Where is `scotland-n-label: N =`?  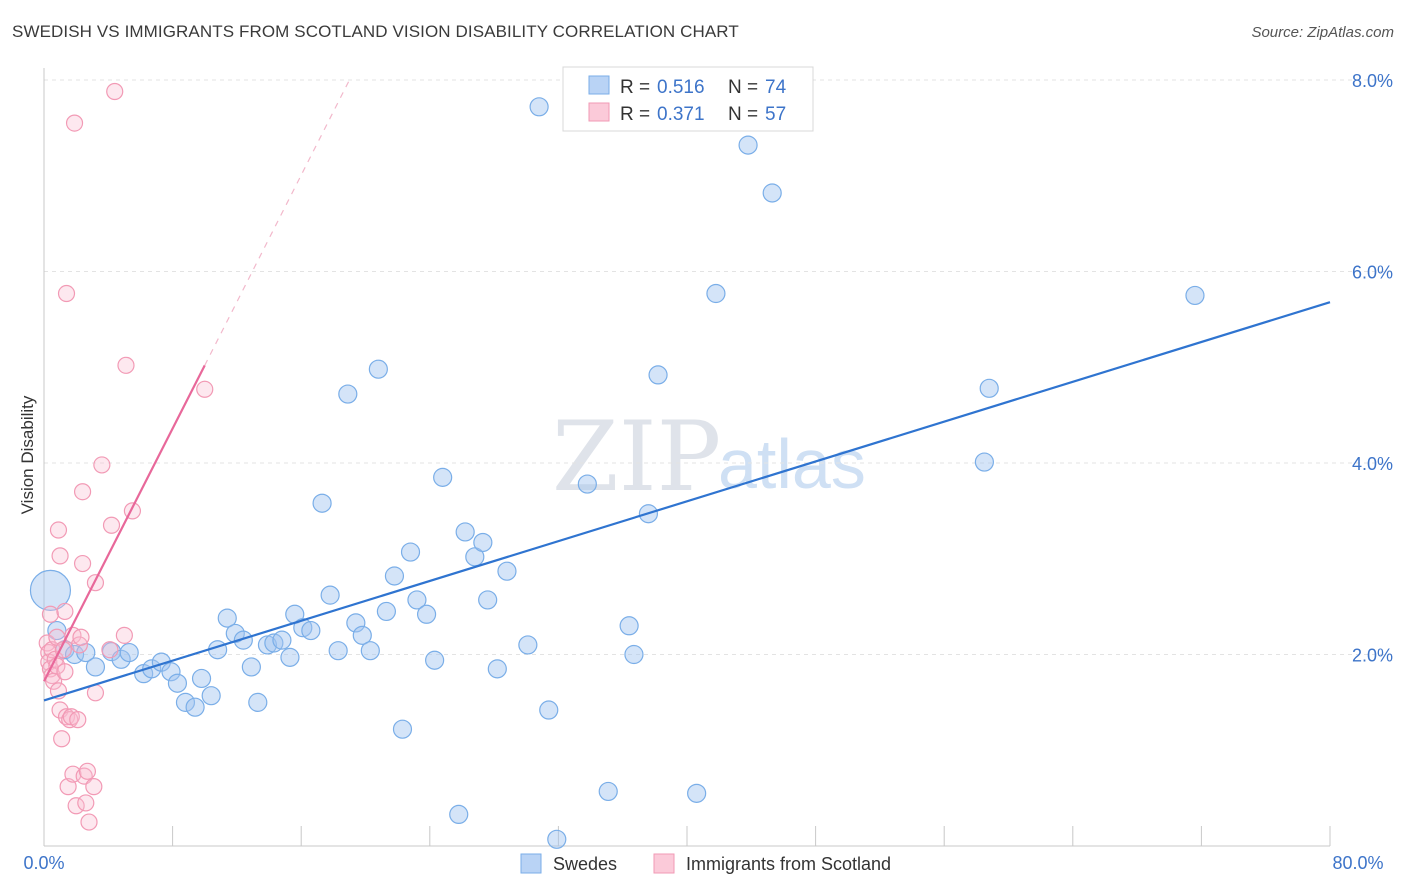 scotland-n-label: N = is located at coordinates (743, 114).